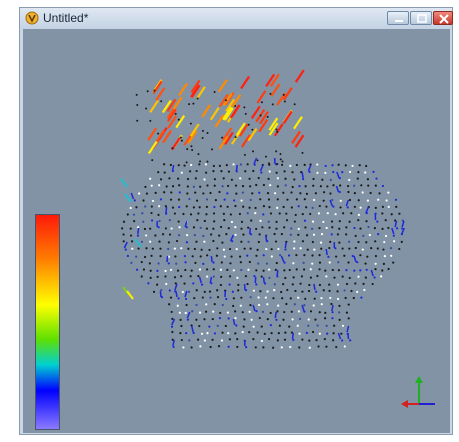 This screenshot has height=442, width=459. I want to click on color-scale-bar, so click(47, 322).